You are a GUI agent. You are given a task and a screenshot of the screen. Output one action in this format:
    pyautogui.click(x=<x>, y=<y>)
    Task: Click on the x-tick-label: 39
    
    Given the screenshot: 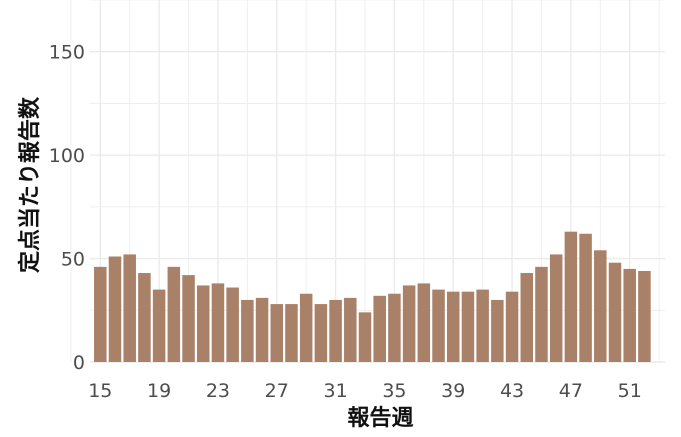 What is the action you would take?
    pyautogui.click(x=453, y=391)
    